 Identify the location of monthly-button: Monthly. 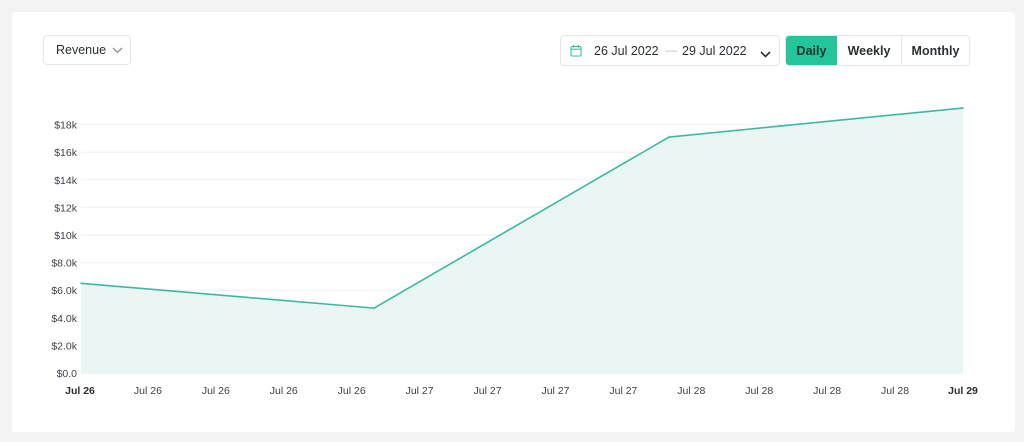
(935, 50).